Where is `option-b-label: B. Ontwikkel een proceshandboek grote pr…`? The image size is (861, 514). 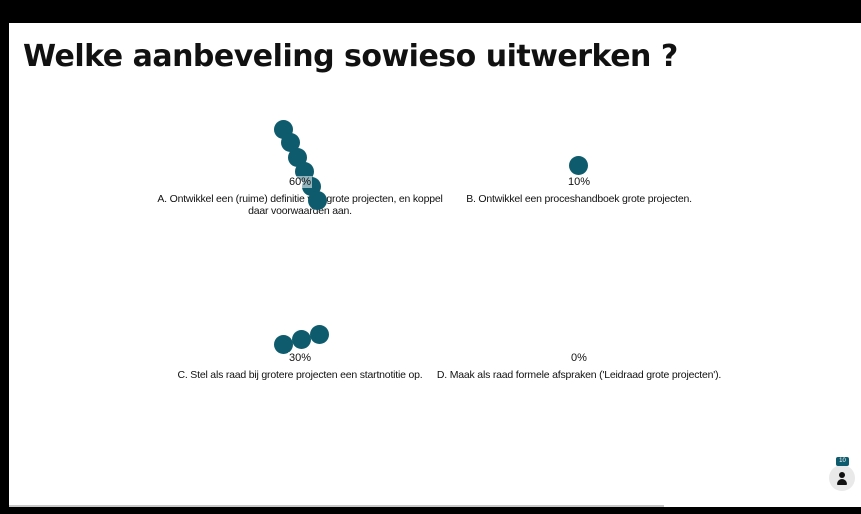 option-b-label: B. Ontwikkel een proceshandboek grote pr… is located at coordinates (579, 199).